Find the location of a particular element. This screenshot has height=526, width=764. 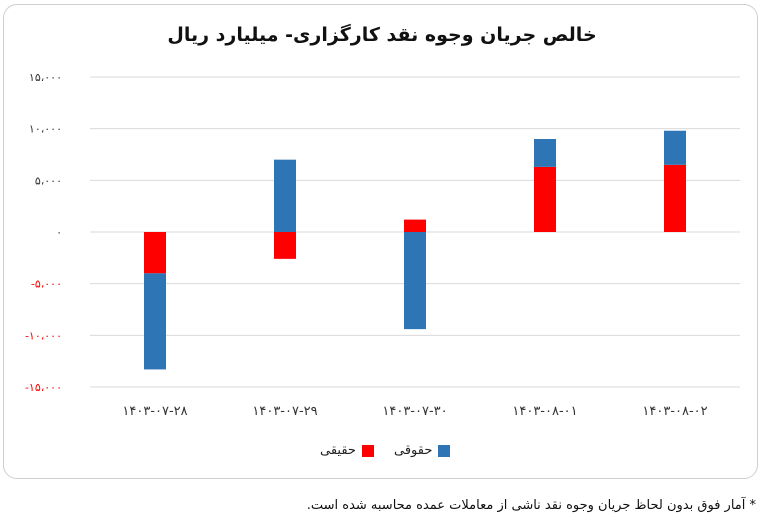

legend-swatch-hoghooghi is located at coordinates (444, 450).